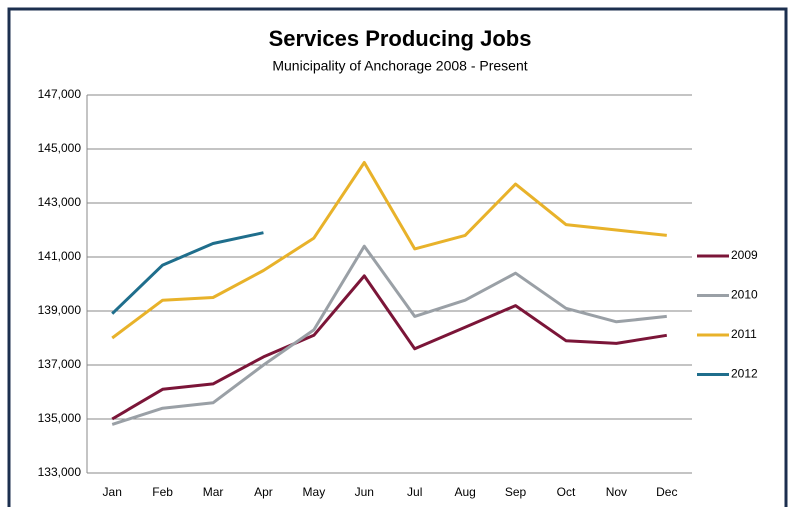 Image resolution: width=795 pixels, height=507 pixels. I want to click on y-tick-label: 145,000, so click(60, 148).